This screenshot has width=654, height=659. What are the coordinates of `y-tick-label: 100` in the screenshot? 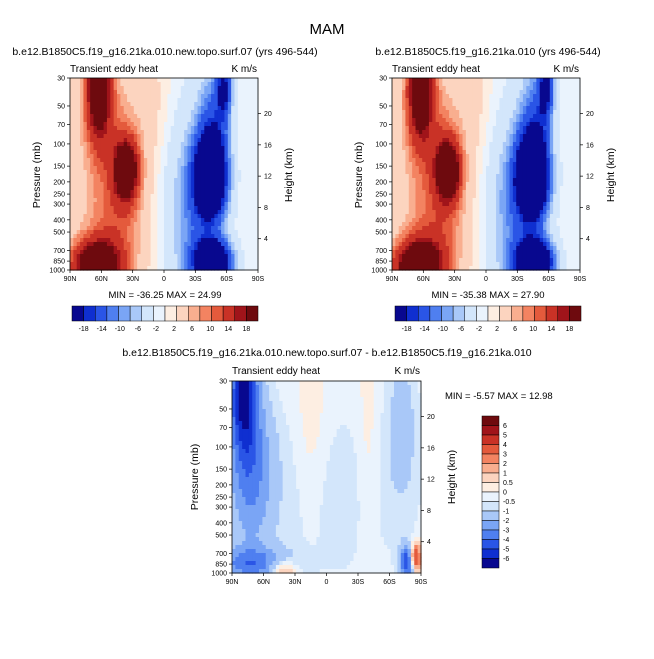 It's located at (59, 144).